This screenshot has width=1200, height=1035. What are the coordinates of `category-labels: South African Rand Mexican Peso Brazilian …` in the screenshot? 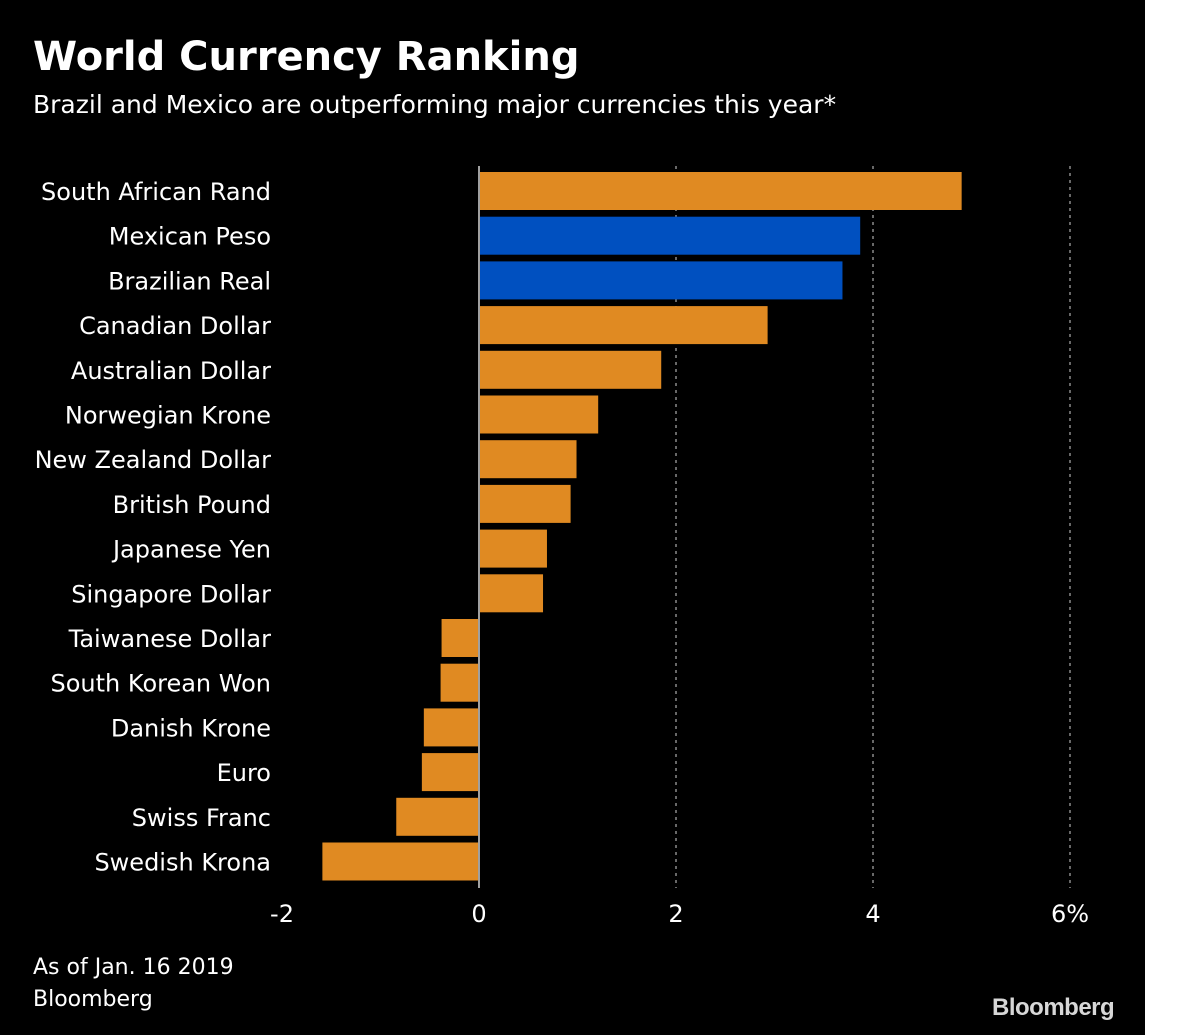 It's located at (153, 527).